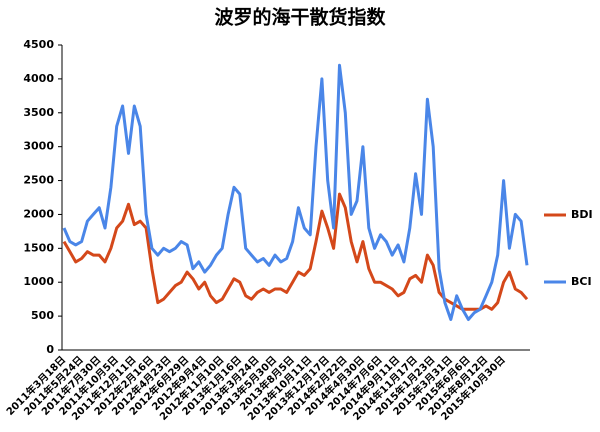 The image size is (600, 432). Describe the element at coordinates (38, 281) in the screenshot. I see `y-tick-label: 1000` at that location.